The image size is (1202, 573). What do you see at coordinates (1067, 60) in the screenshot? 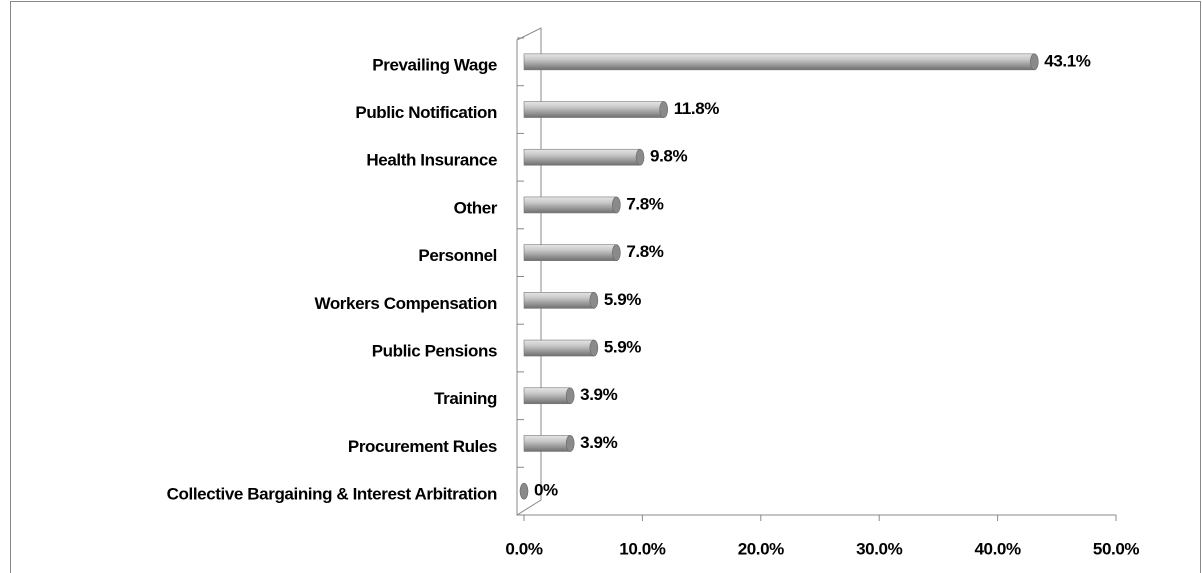
I see `value-label: 43.1%` at bounding box center [1067, 60].